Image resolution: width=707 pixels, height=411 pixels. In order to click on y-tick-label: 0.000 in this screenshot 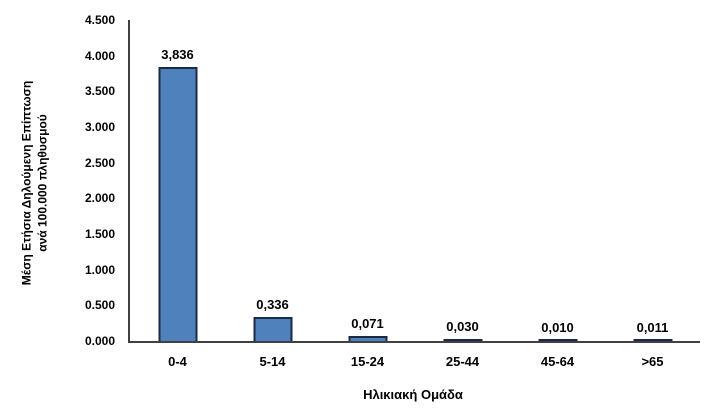, I will do `click(99, 341)`.